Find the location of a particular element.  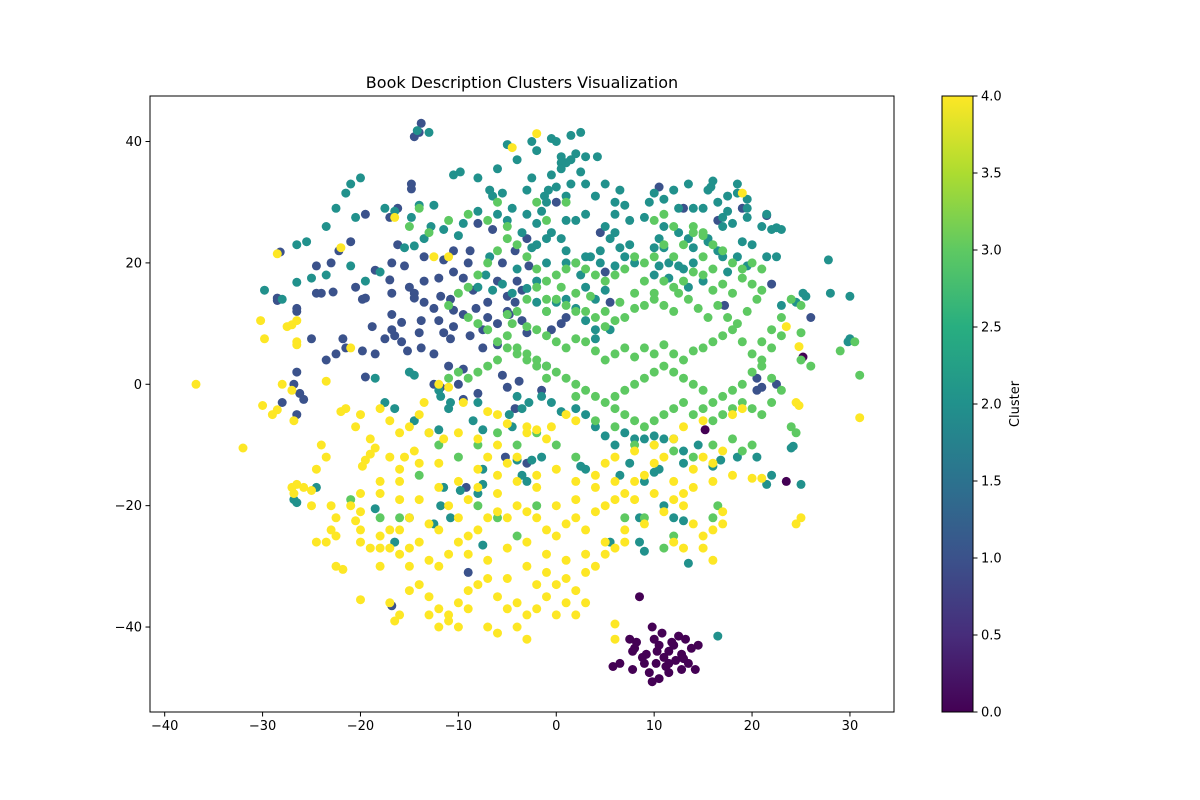

colorbar-tick-label: 0.0 is located at coordinates (991, 713).